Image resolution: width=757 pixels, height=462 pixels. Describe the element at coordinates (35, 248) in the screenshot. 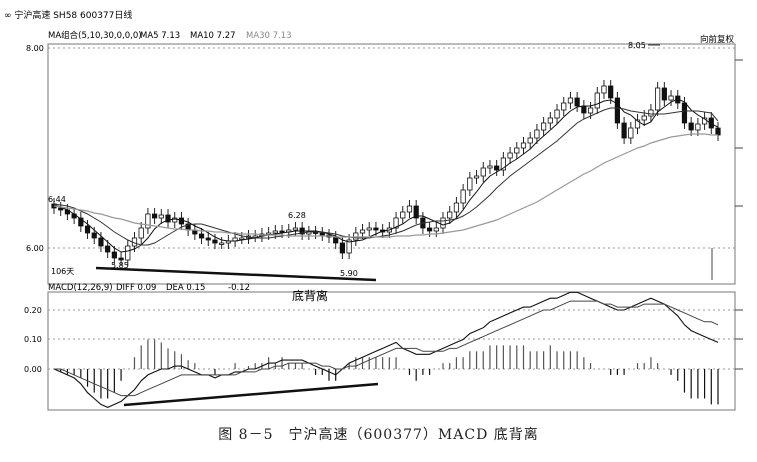

I see `price-label-600: 6.00` at that location.